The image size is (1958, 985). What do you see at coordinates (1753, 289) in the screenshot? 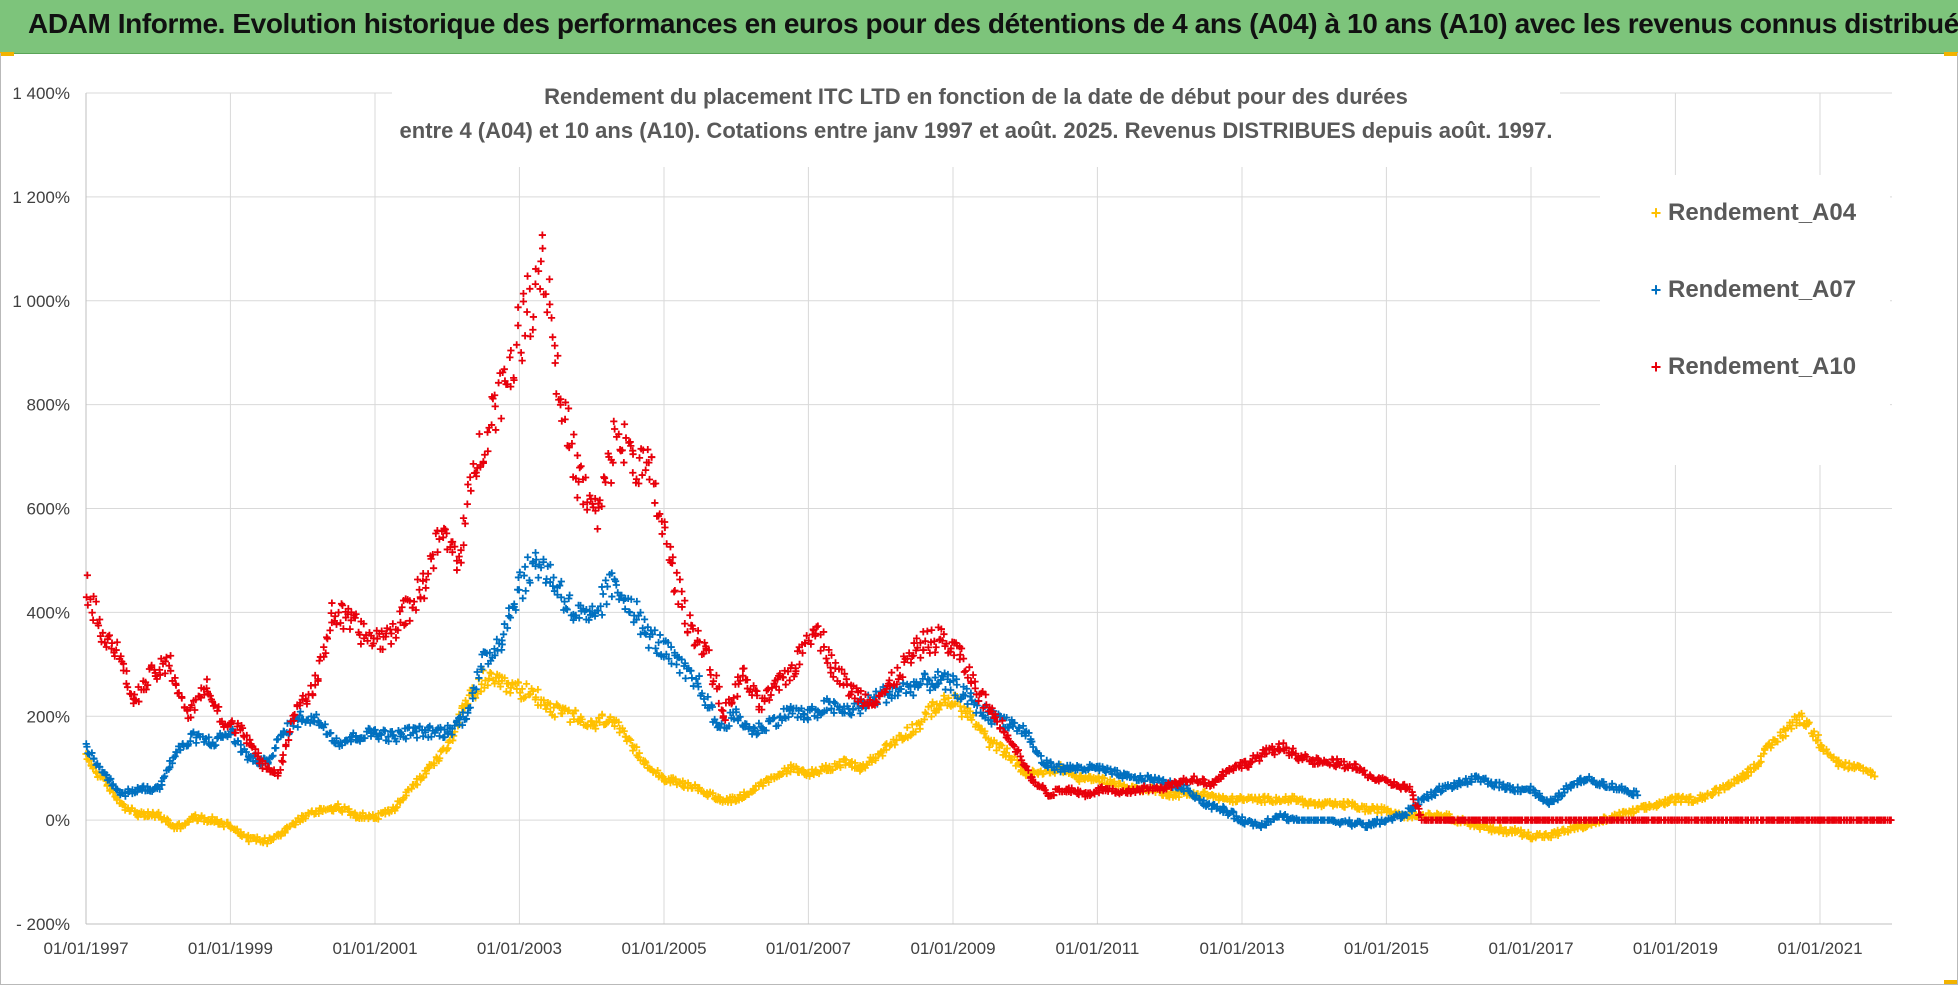
I see `legend-item-a07: + Rendement_A07` at bounding box center [1753, 289].